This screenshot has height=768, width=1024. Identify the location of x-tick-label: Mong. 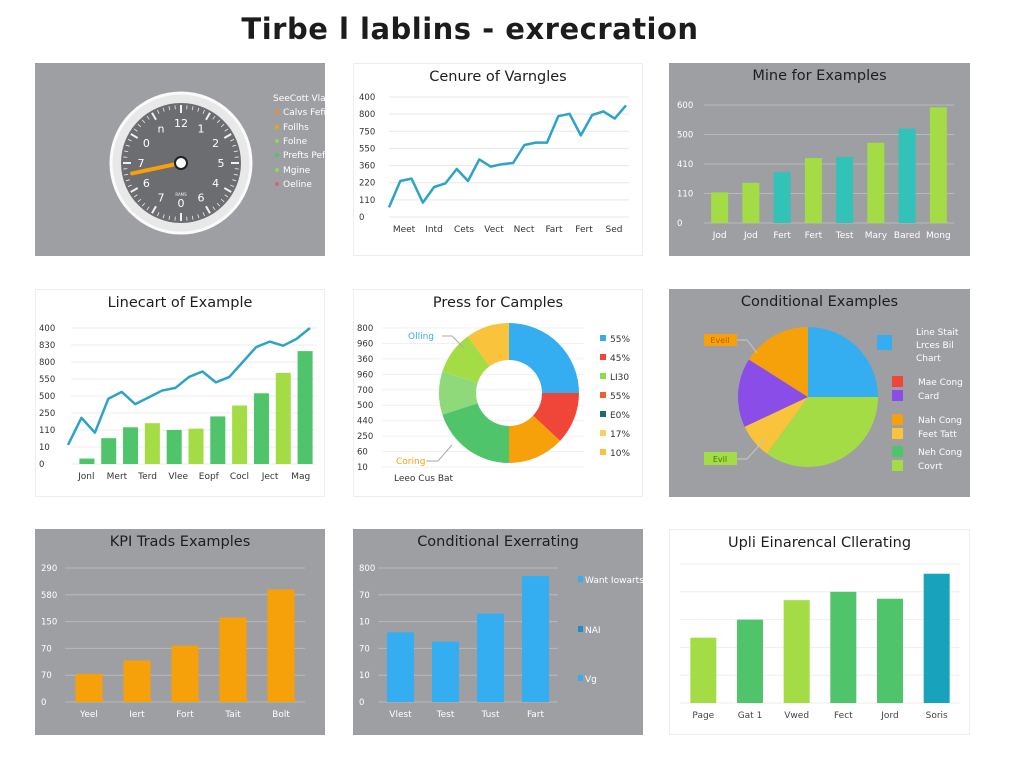
(938, 236).